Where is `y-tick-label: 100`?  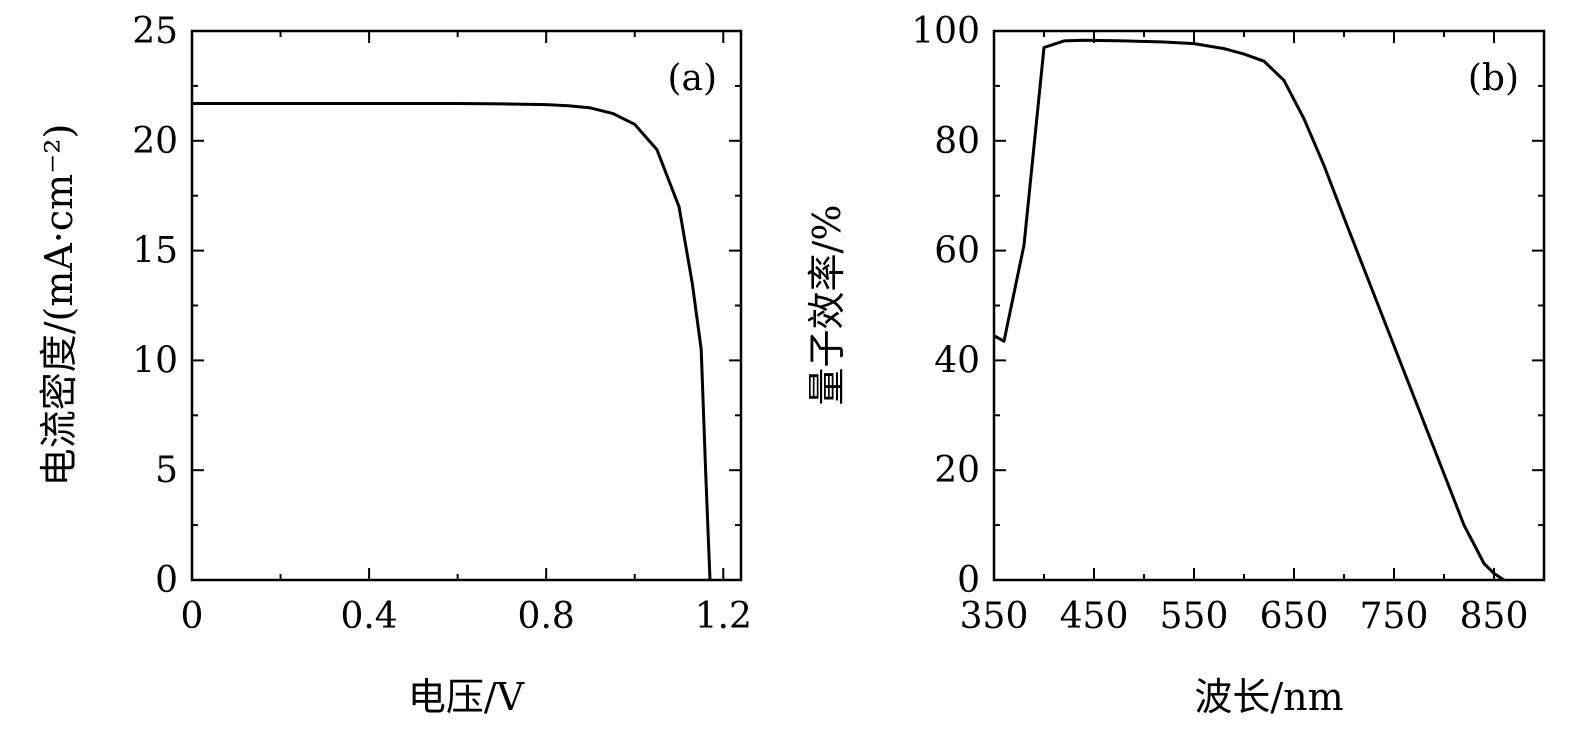 y-tick-label: 100 is located at coordinates (945, 31).